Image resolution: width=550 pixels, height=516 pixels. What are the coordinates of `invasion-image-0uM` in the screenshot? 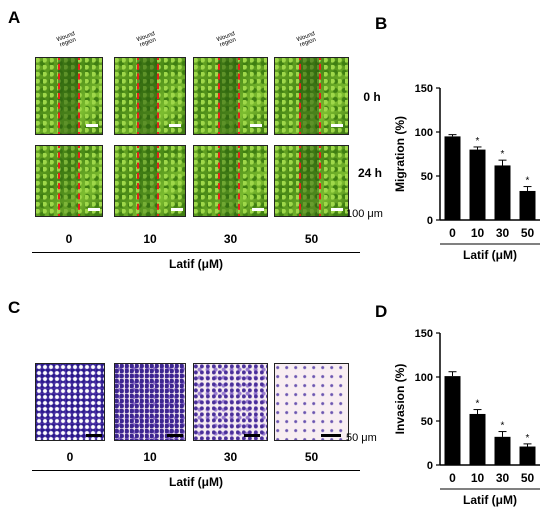 It's located at (70, 402).